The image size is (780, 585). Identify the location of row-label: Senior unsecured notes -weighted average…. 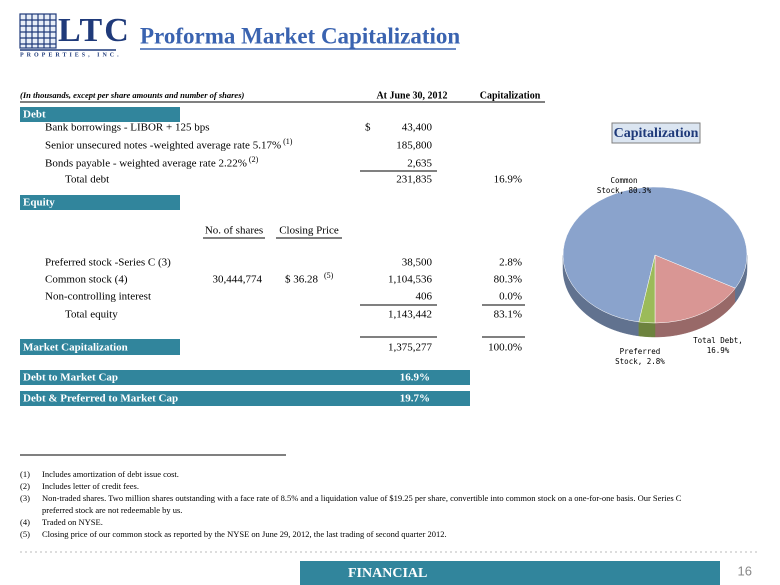
(163, 146).